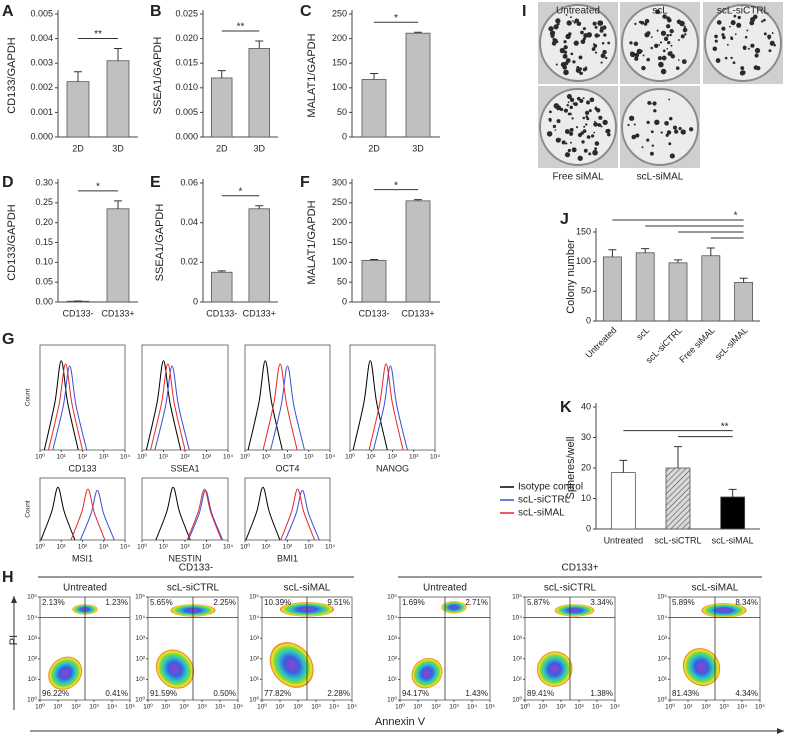  Describe the element at coordinates (158, 76) in the screenshot. I see `y-axis-label: SSEA1/GAPDH` at that location.